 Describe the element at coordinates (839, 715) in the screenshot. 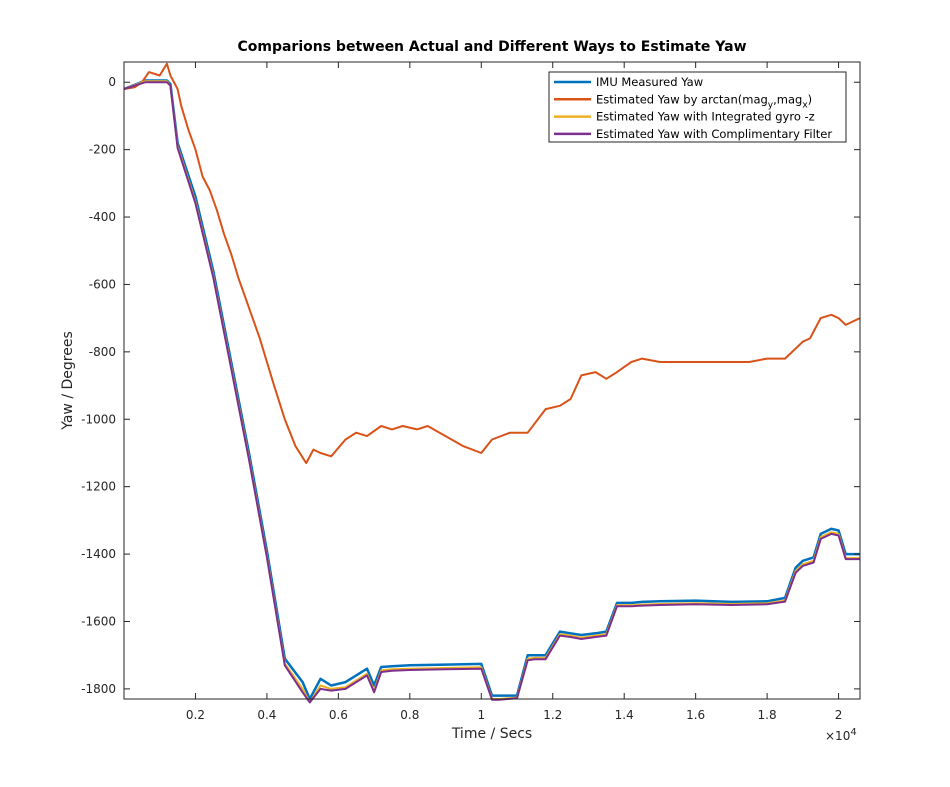

I see `x-tick-label: 2` at that location.